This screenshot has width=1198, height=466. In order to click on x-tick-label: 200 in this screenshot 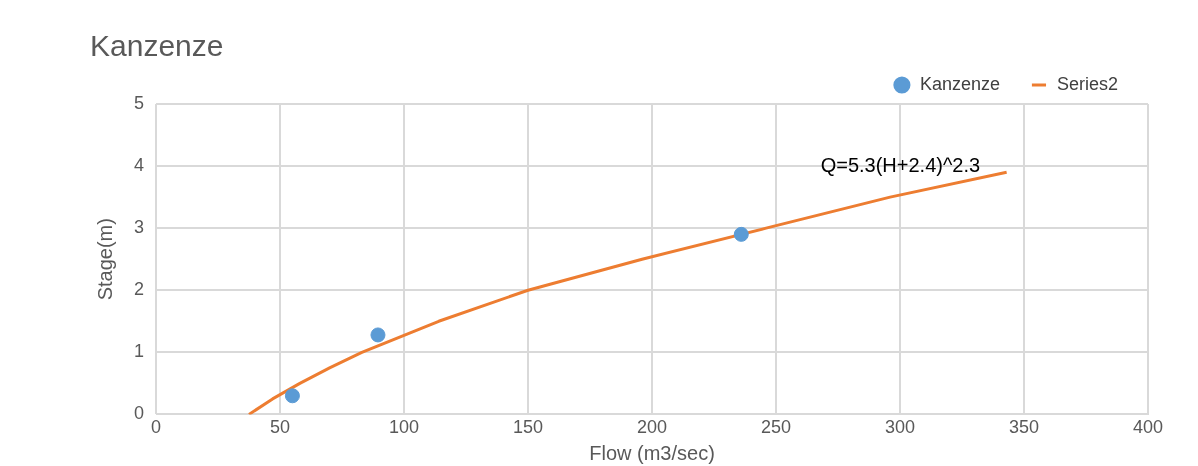, I will do `click(652, 427)`.